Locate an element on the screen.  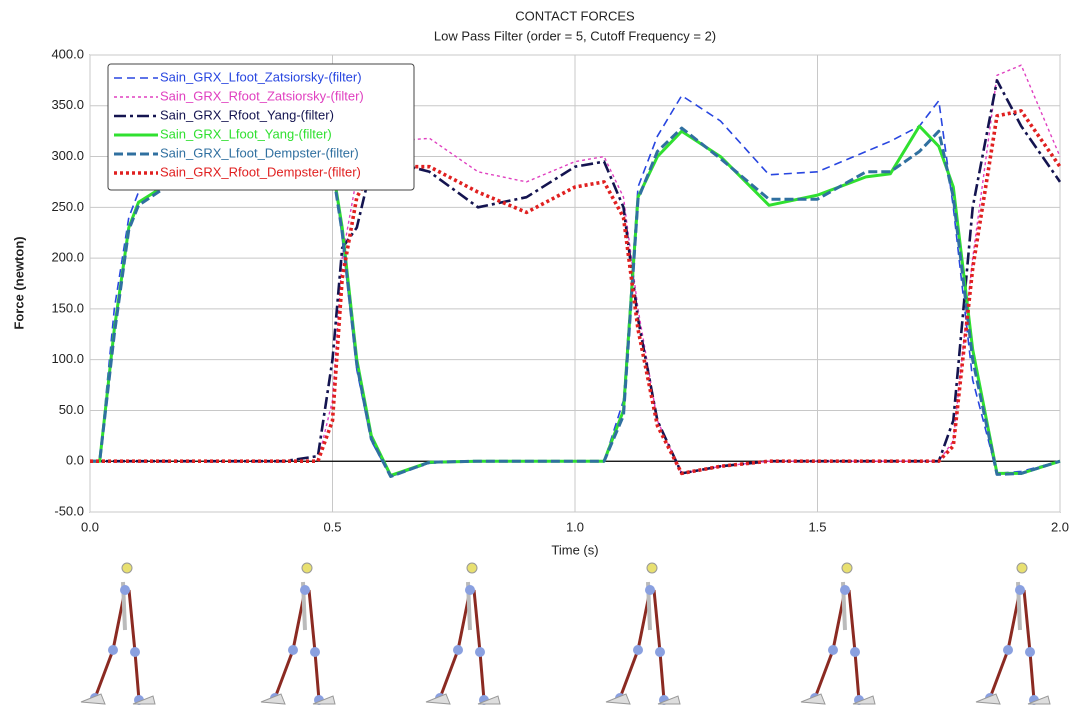
x-tick-label: 0.5 is located at coordinates (332, 526).